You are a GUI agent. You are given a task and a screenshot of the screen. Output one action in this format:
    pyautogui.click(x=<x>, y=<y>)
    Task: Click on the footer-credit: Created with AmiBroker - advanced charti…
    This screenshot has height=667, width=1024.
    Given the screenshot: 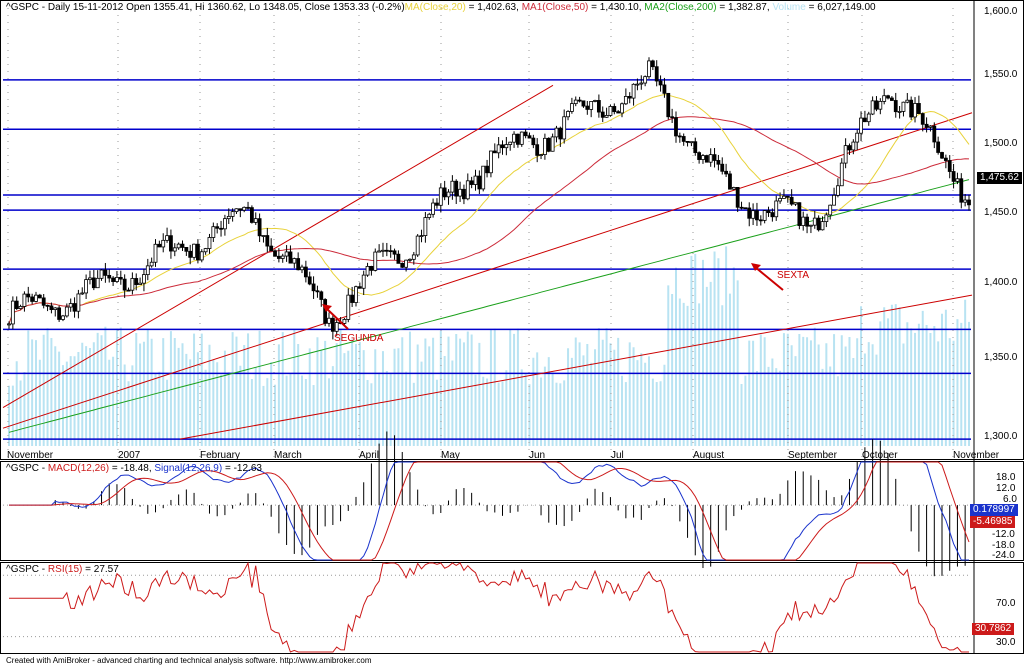 What is the action you would take?
    pyautogui.click(x=189, y=660)
    